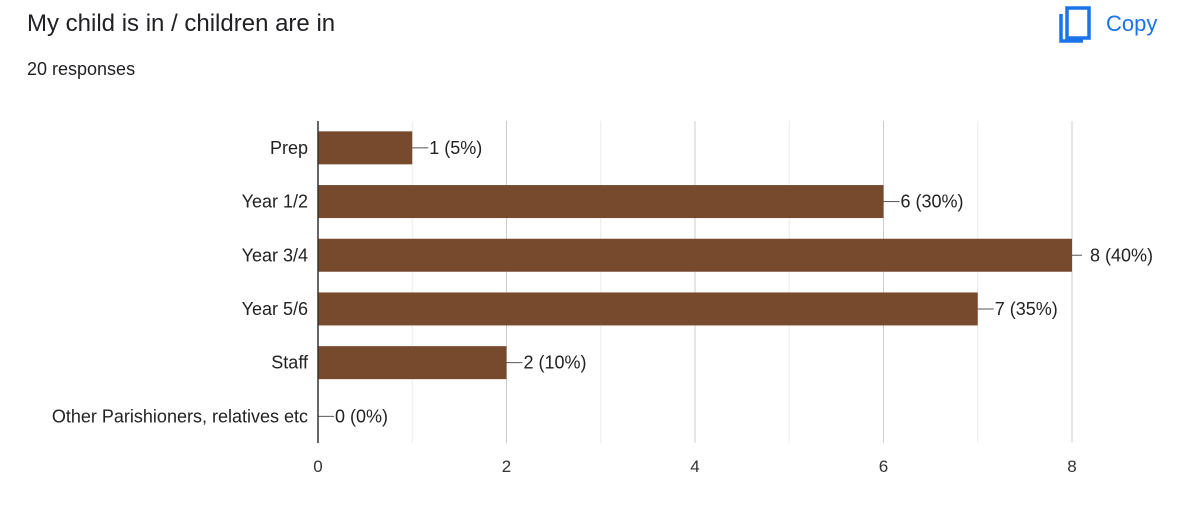 The width and height of the screenshot is (1200, 524). What do you see at coordinates (361, 416) in the screenshot?
I see `data-label: 0 (0%)` at bounding box center [361, 416].